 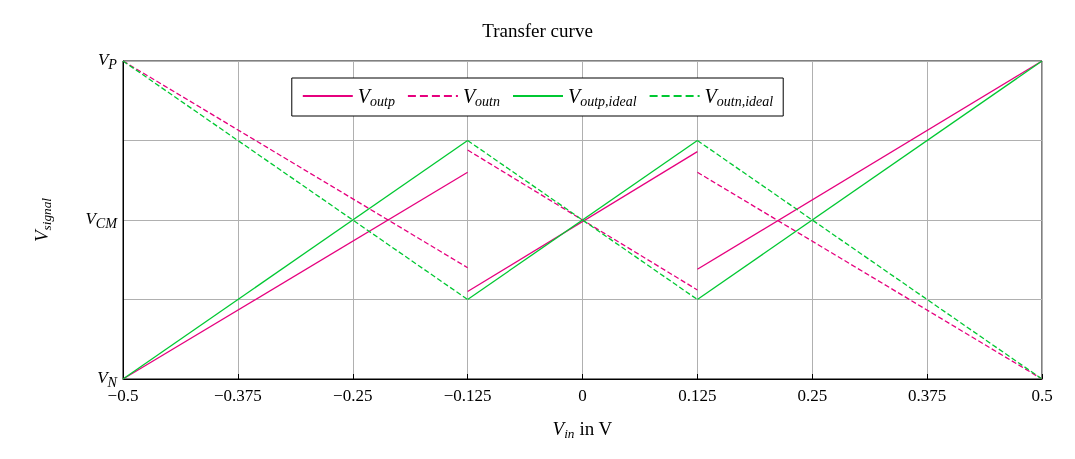 What do you see at coordinates (237, 395) in the screenshot?
I see `x-tick-label: −0.375` at bounding box center [237, 395].